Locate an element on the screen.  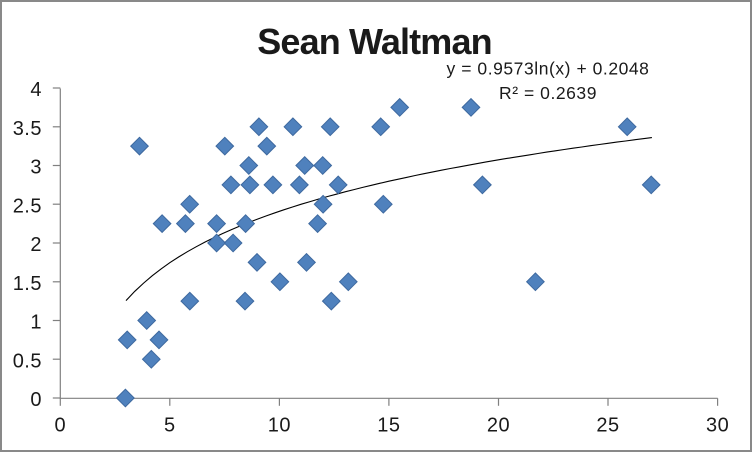
svg-text: Sean Waltman is located at coordinates (374, 41).